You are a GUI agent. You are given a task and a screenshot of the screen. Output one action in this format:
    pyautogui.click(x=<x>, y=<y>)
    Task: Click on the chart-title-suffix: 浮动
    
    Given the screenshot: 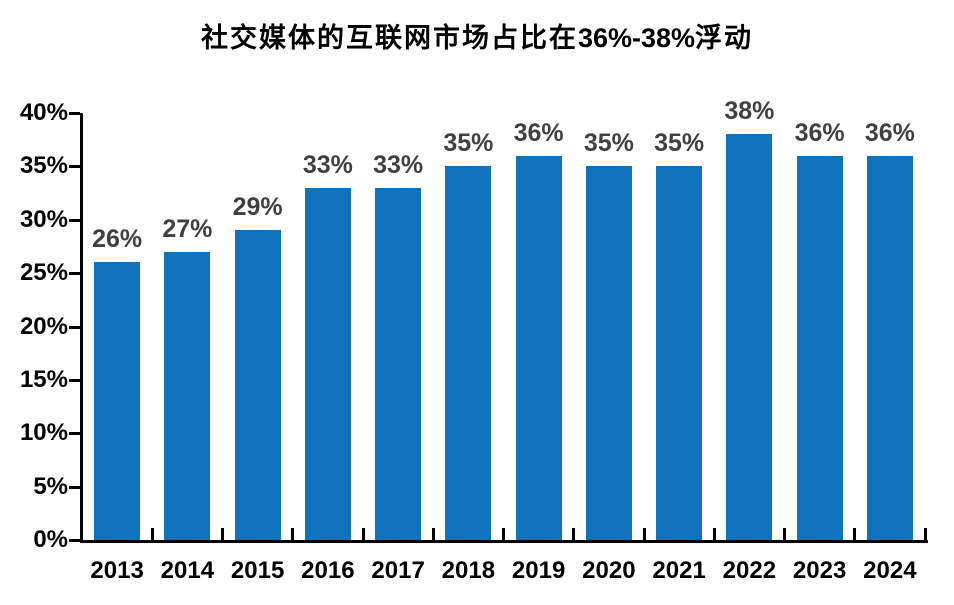 What is the action you would take?
    pyautogui.click(x=724, y=38)
    